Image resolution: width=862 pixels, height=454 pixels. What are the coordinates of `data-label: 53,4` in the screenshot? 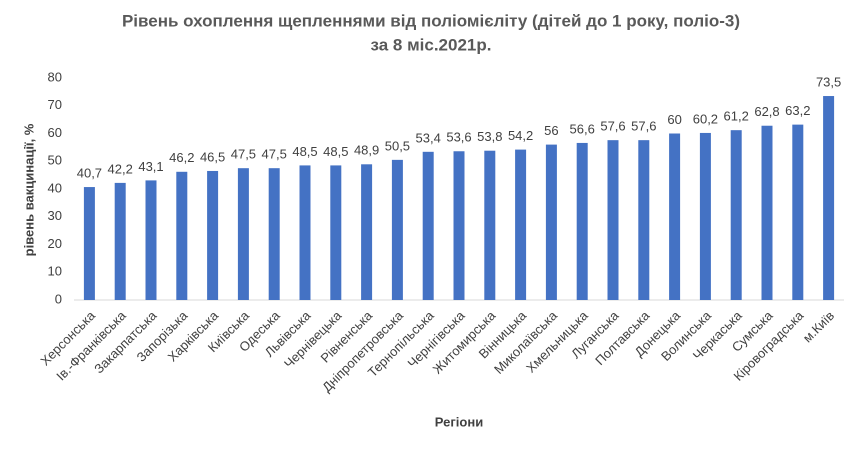 It's located at (428, 137).